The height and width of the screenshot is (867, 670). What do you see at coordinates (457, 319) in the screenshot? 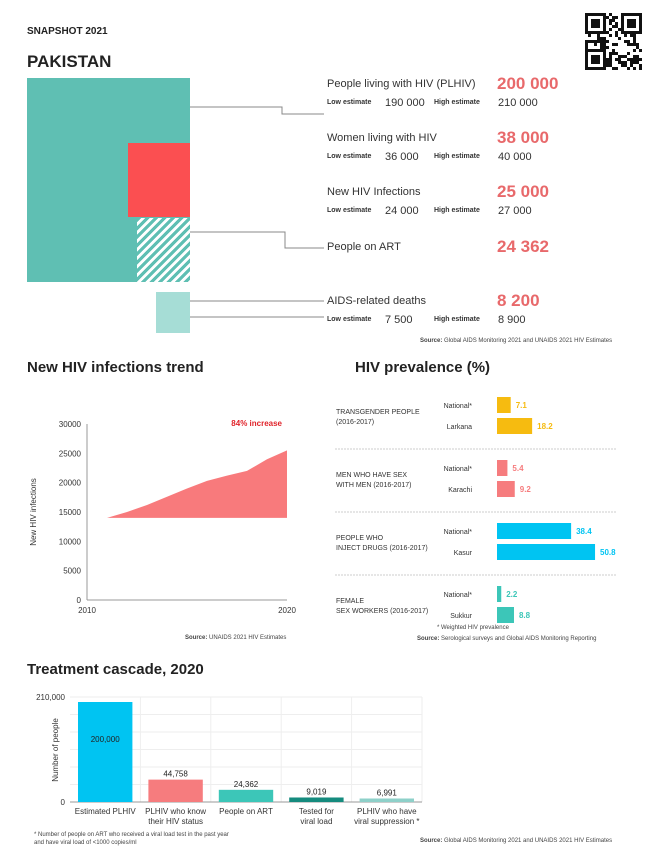
I see `high-estimate-label: High estimate` at bounding box center [457, 319].